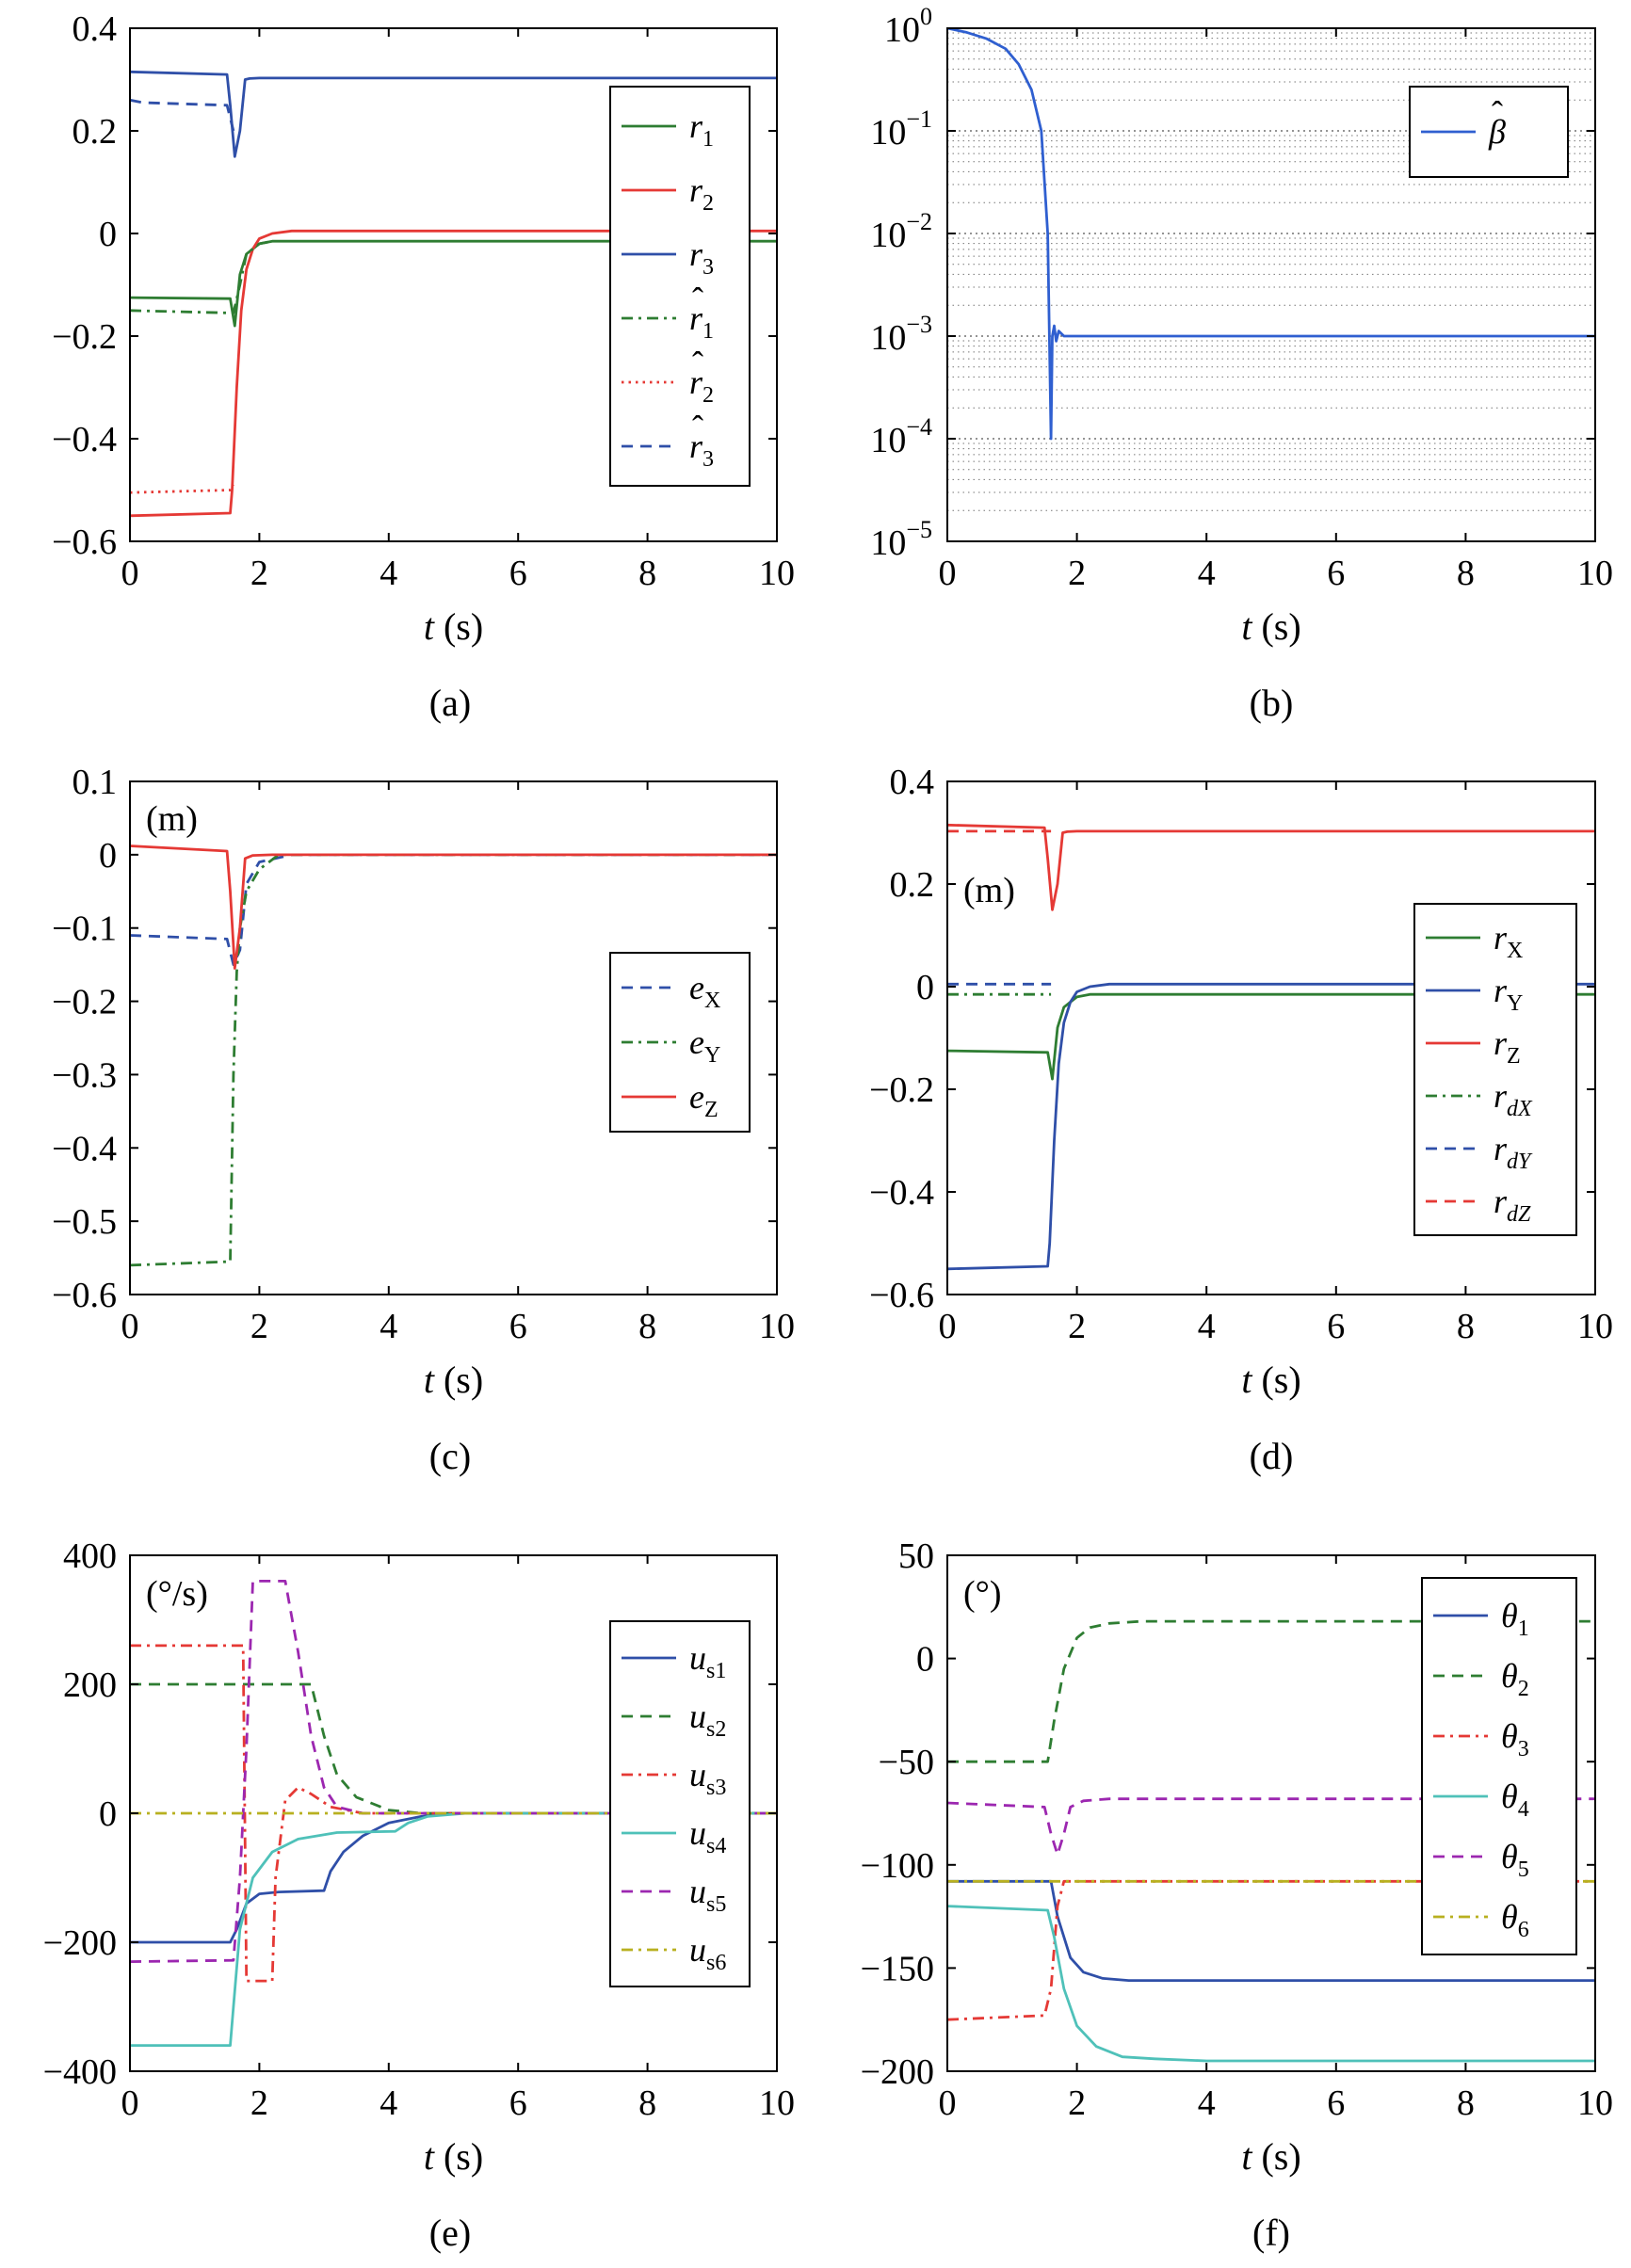 This screenshot has width=1631, height=2268. What do you see at coordinates (80, 1943) in the screenshot?
I see `y-tick-label: −200` at bounding box center [80, 1943].